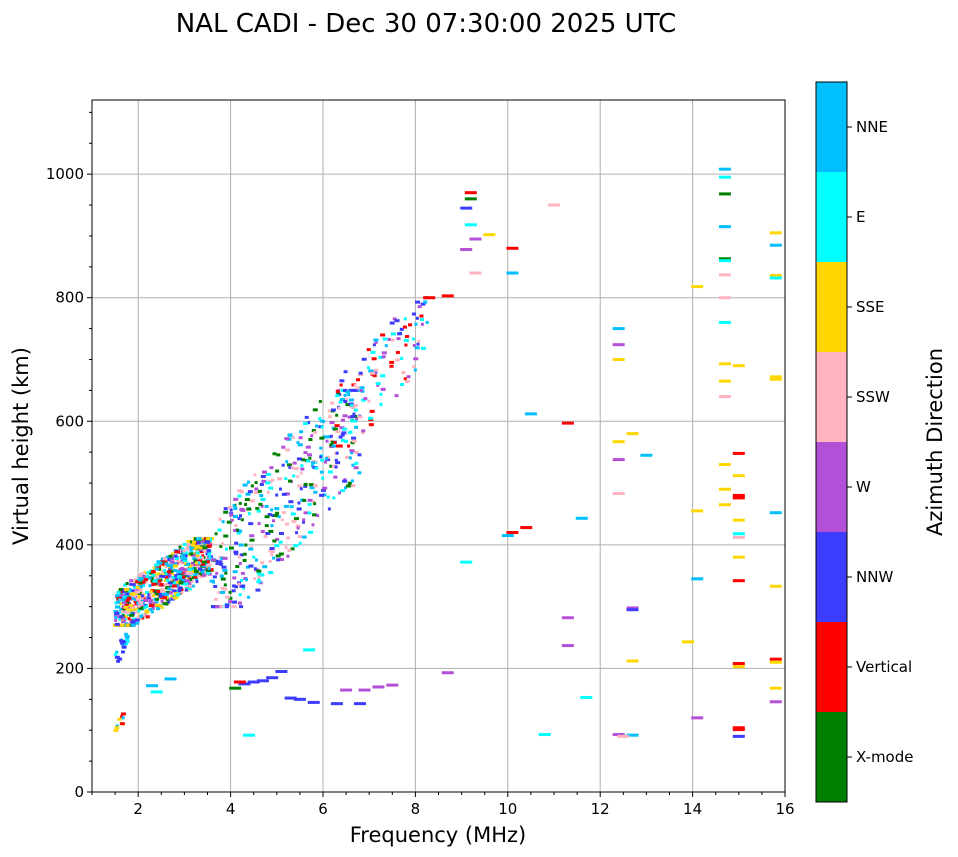 This screenshot has width=958, height=857. Describe the element at coordinates (416, 809) in the screenshot. I see `x-tick-label: 8` at that location.